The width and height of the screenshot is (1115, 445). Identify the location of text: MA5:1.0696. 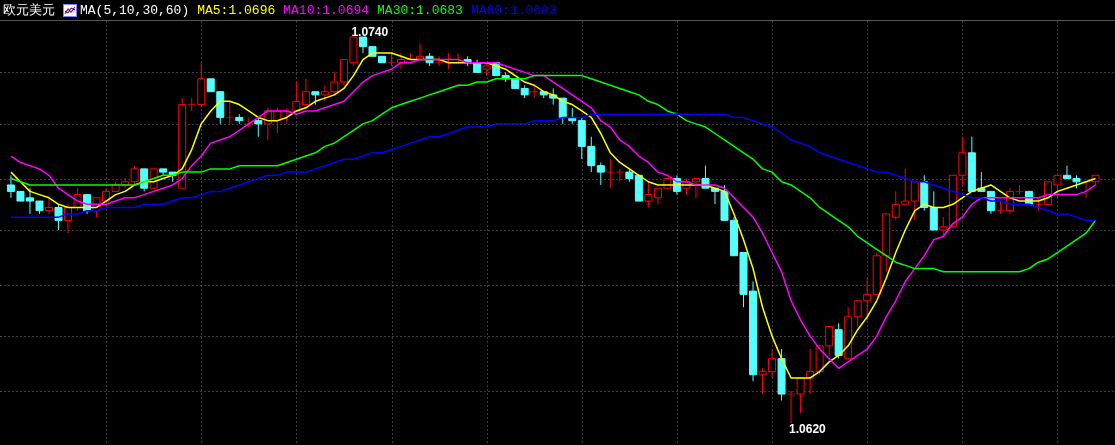
(236, 10).